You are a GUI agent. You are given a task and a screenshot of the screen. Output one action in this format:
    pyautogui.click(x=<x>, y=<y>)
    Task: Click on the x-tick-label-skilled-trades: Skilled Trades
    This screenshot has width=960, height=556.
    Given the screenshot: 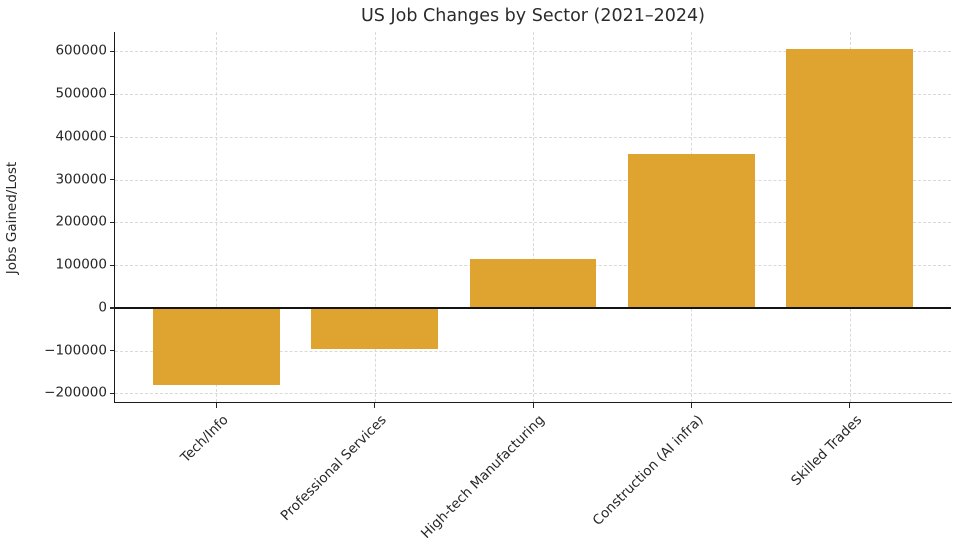 What is the action you would take?
    pyautogui.click(x=826, y=450)
    